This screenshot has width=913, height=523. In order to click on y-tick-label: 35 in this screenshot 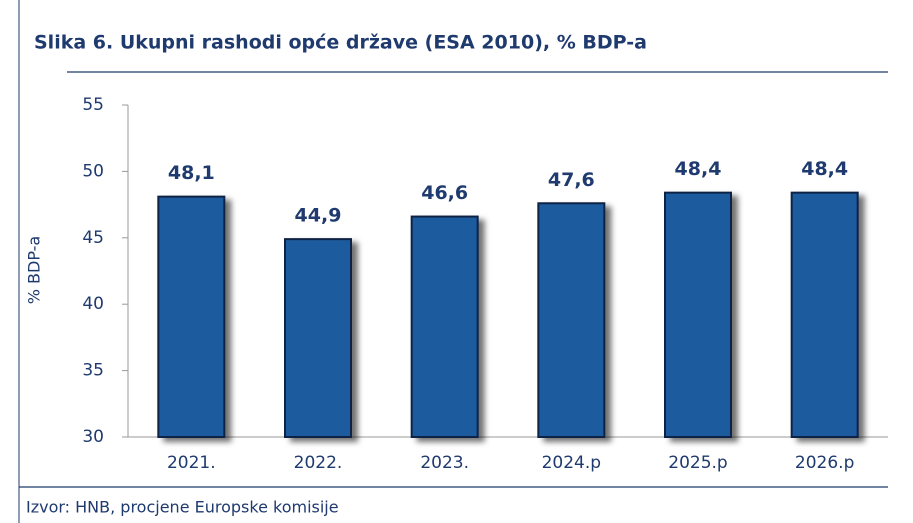, I will do `click(93, 371)`.